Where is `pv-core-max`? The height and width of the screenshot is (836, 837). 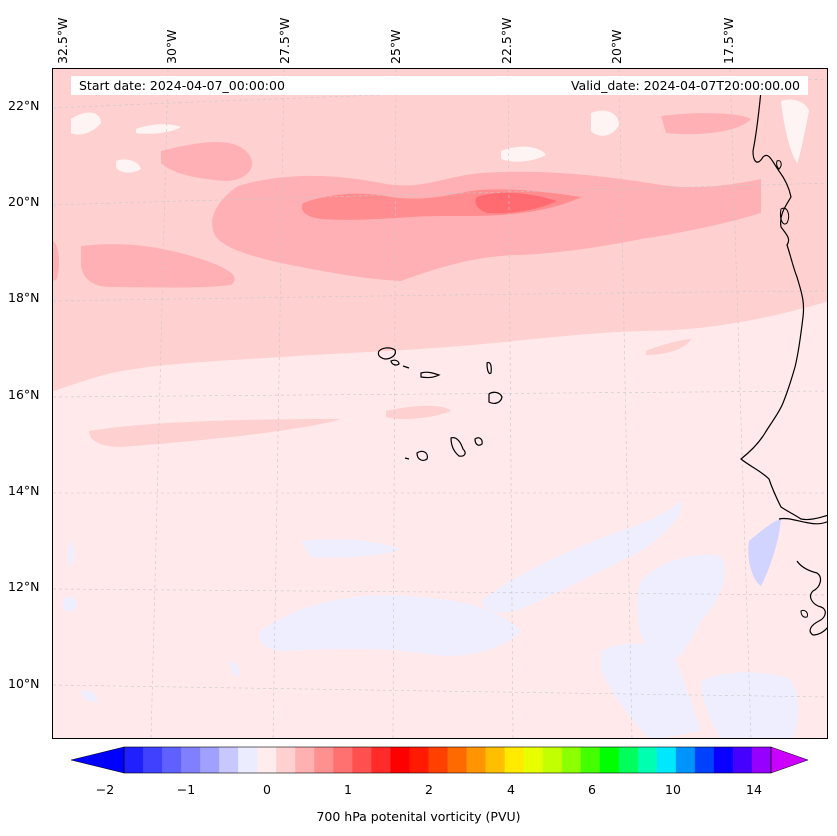
pv-core-max is located at coordinates (516, 203).